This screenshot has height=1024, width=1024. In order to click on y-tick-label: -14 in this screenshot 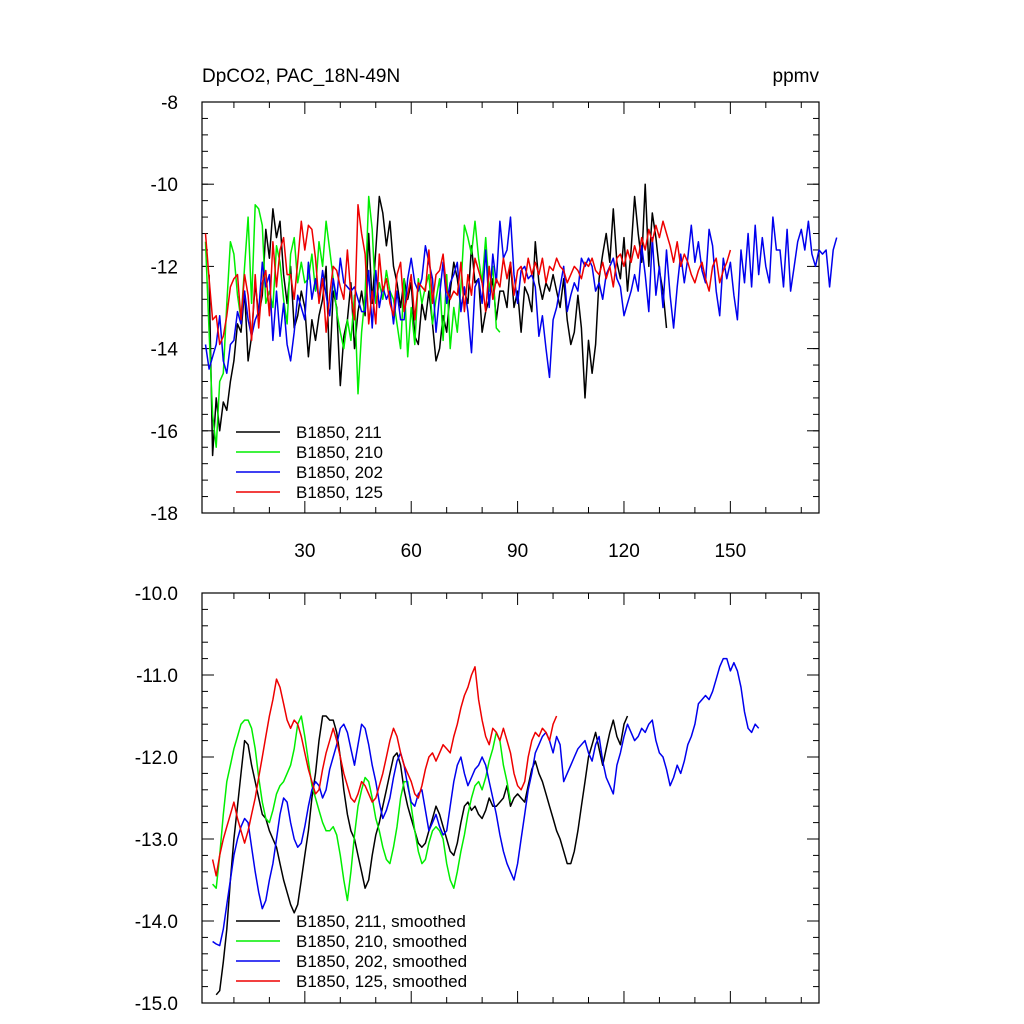, I will do `click(165, 350)`.